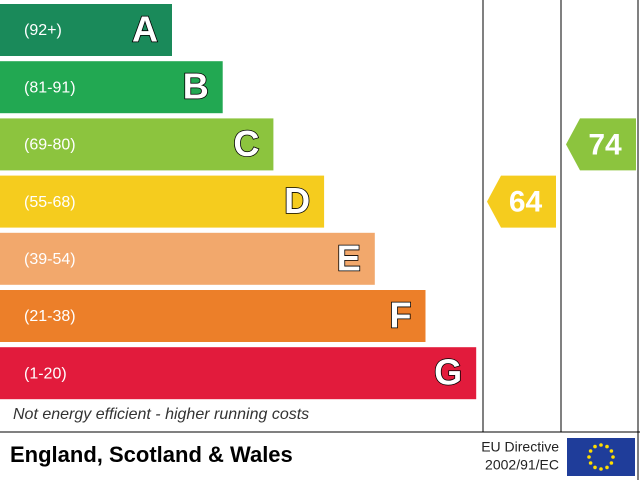 The height and width of the screenshot is (480, 640). I want to click on band-letter: F, so click(401, 315).